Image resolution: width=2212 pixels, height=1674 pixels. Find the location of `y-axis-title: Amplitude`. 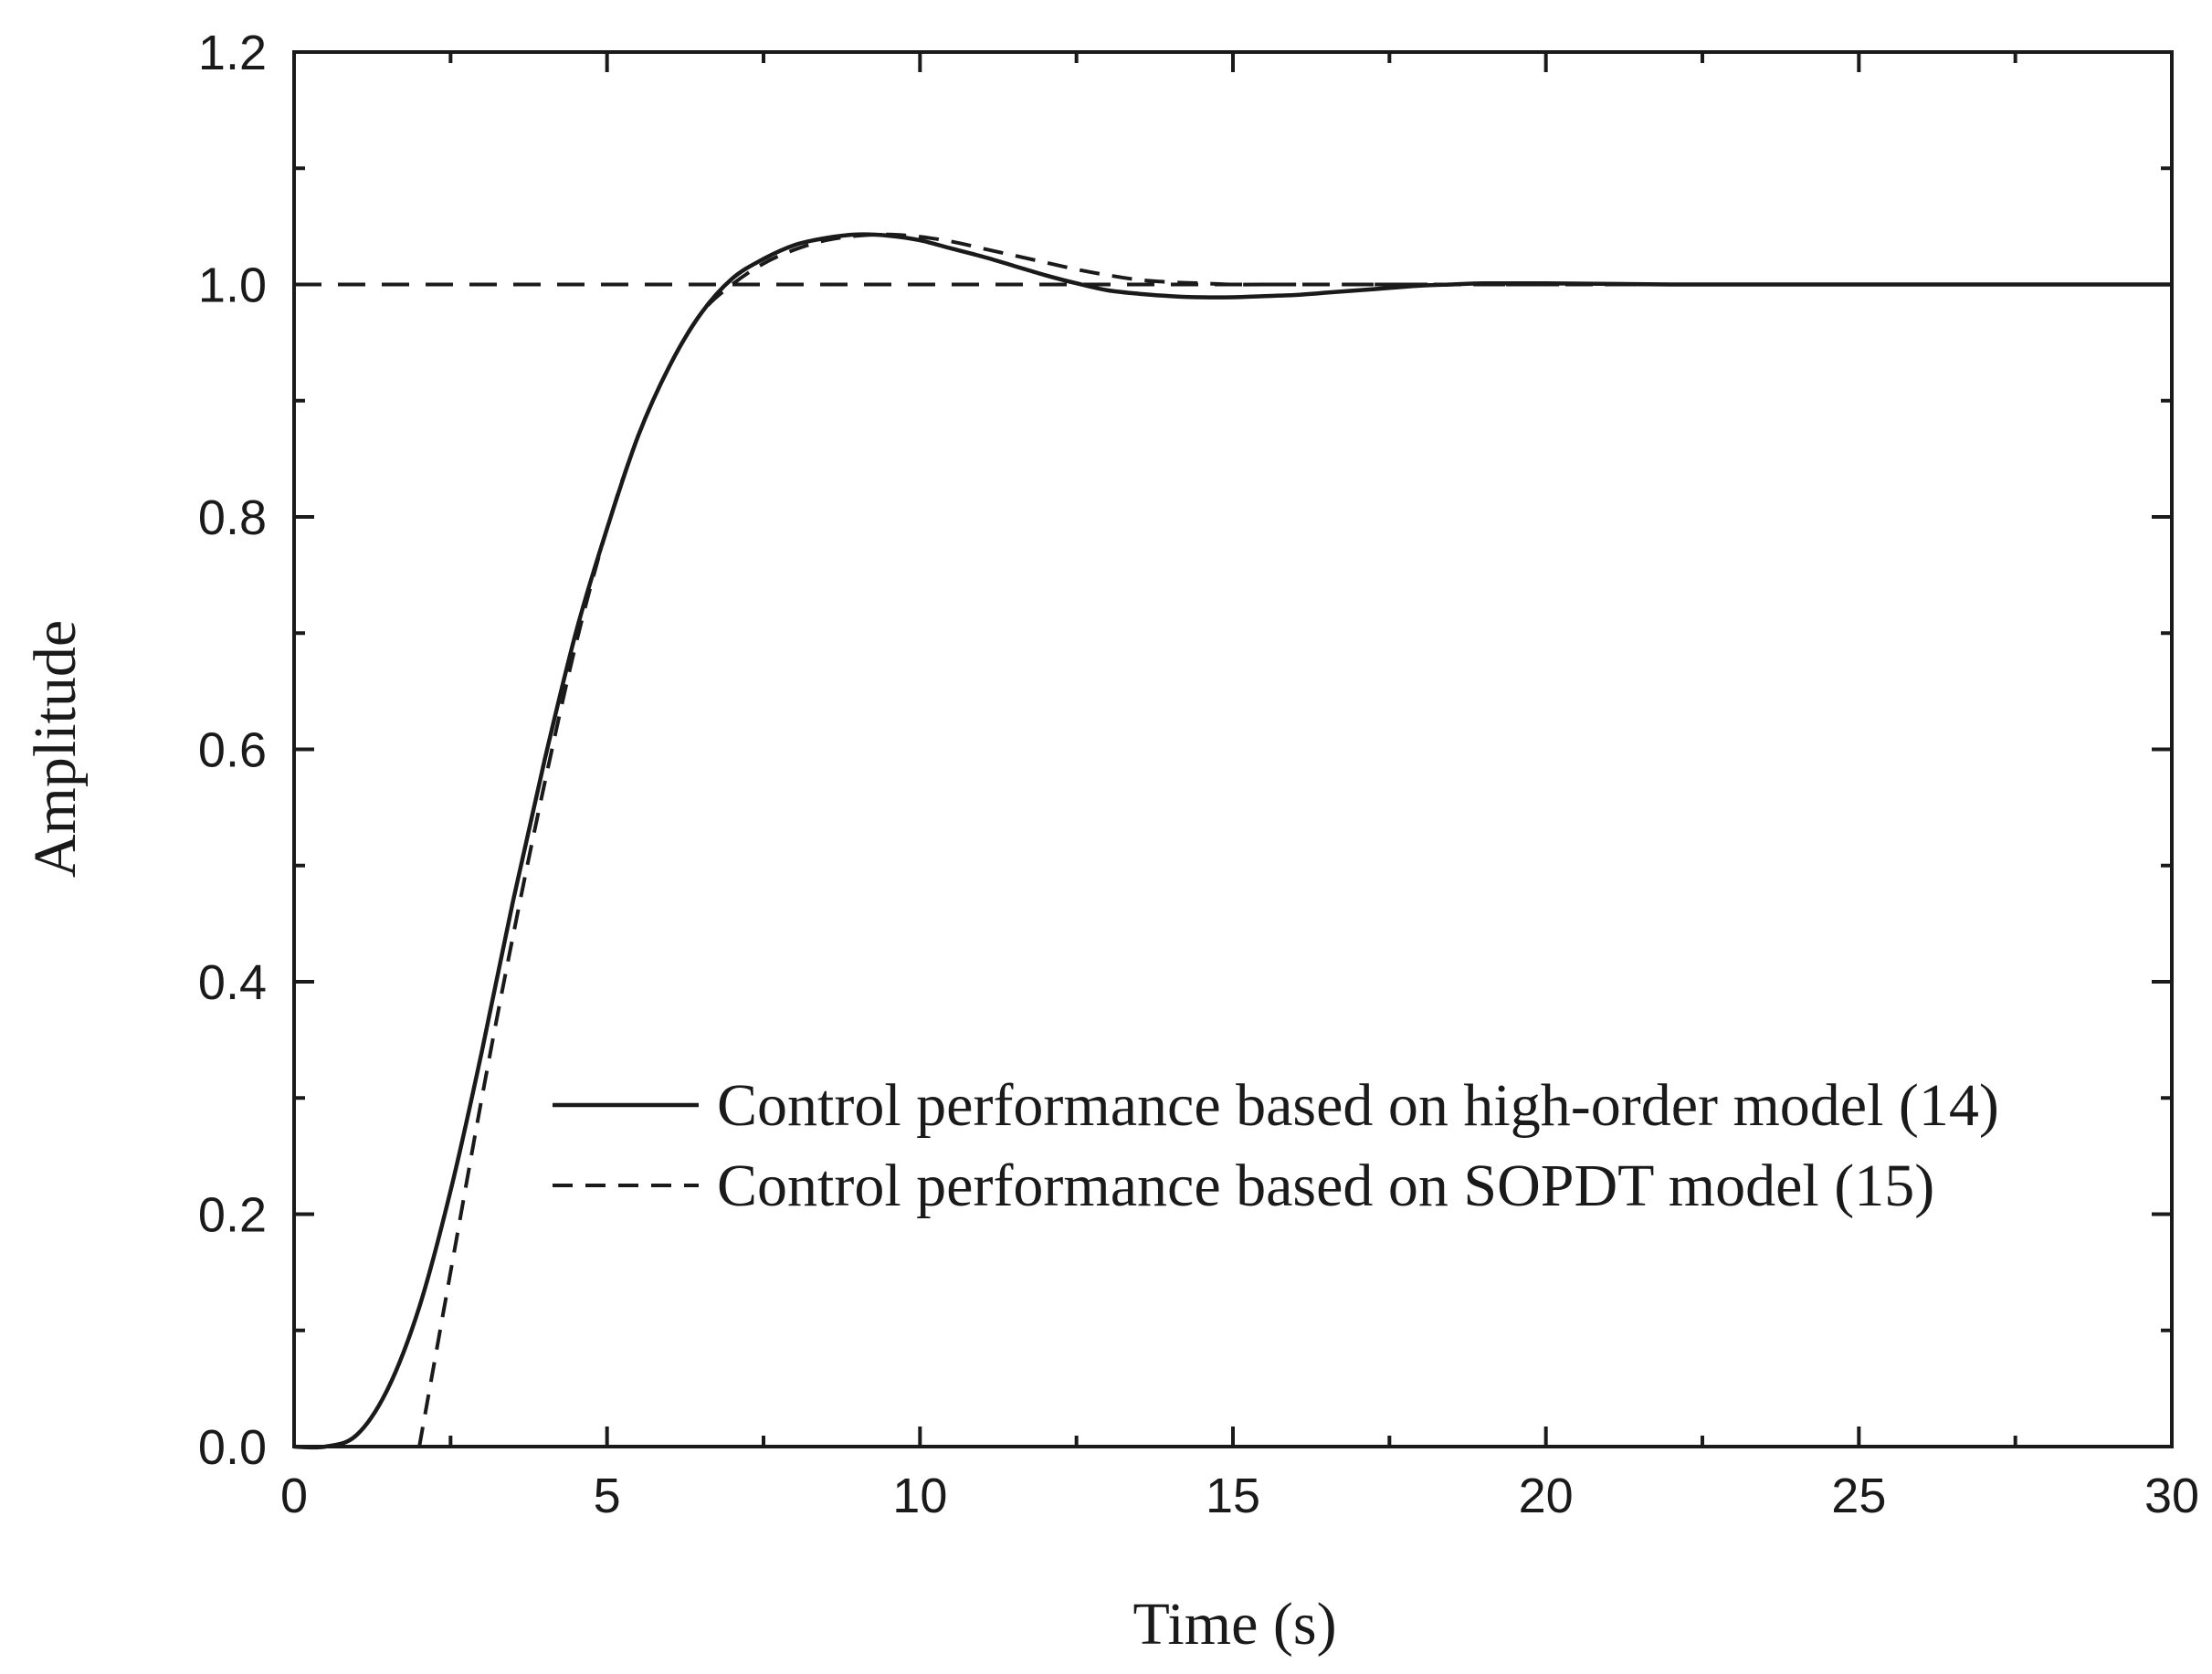

y-axis-title: Amplitude is located at coordinates (55, 749).